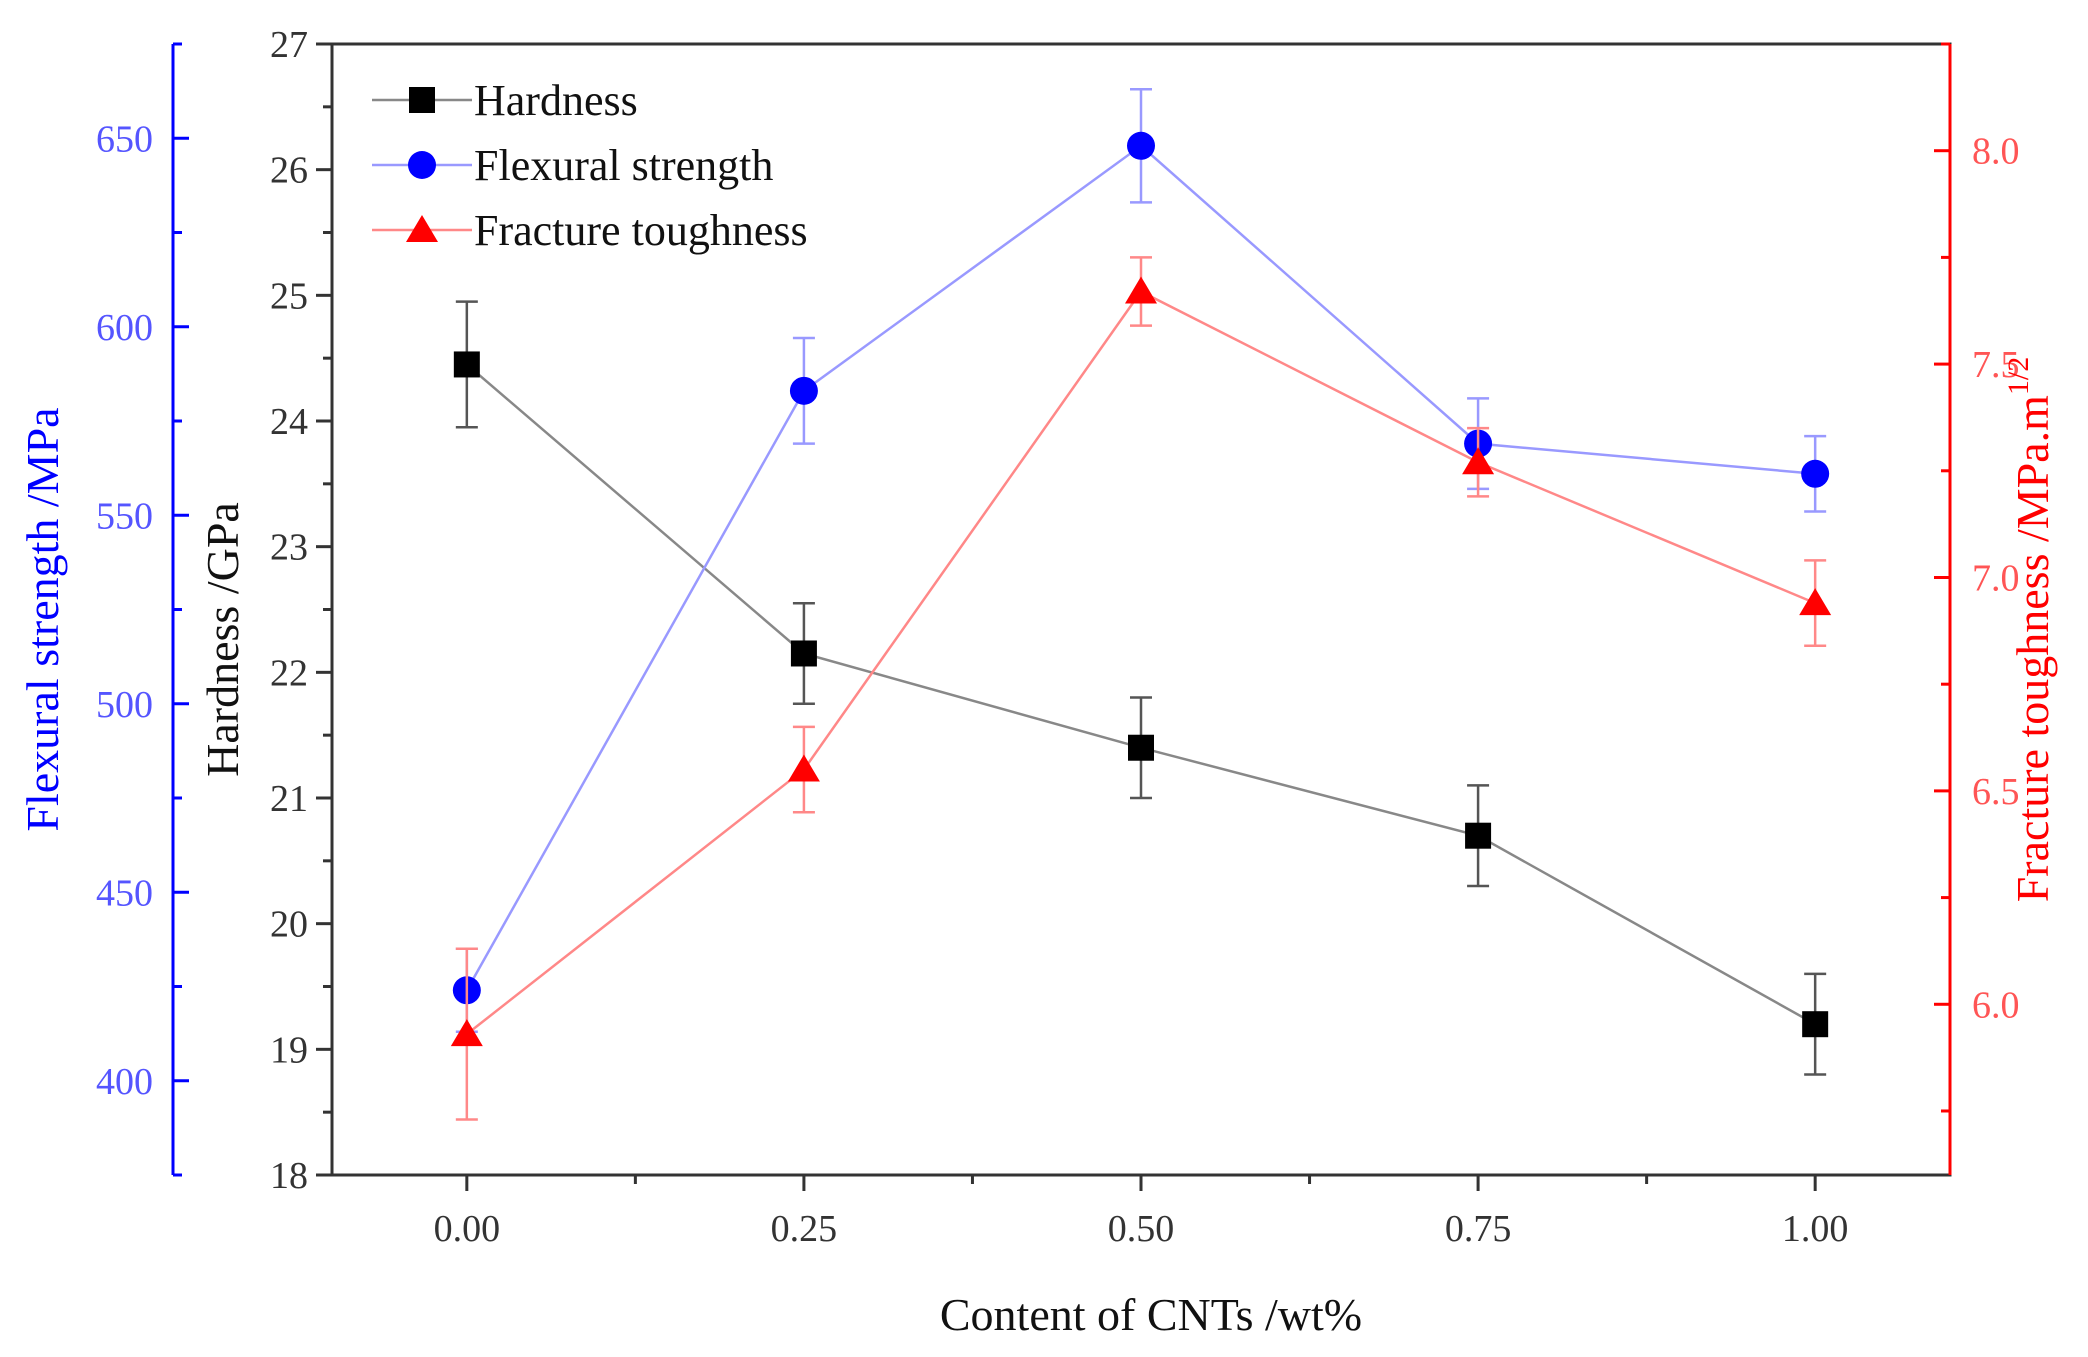  I want to click on toughness-tick-label: 7.5, so click(1996, 365).